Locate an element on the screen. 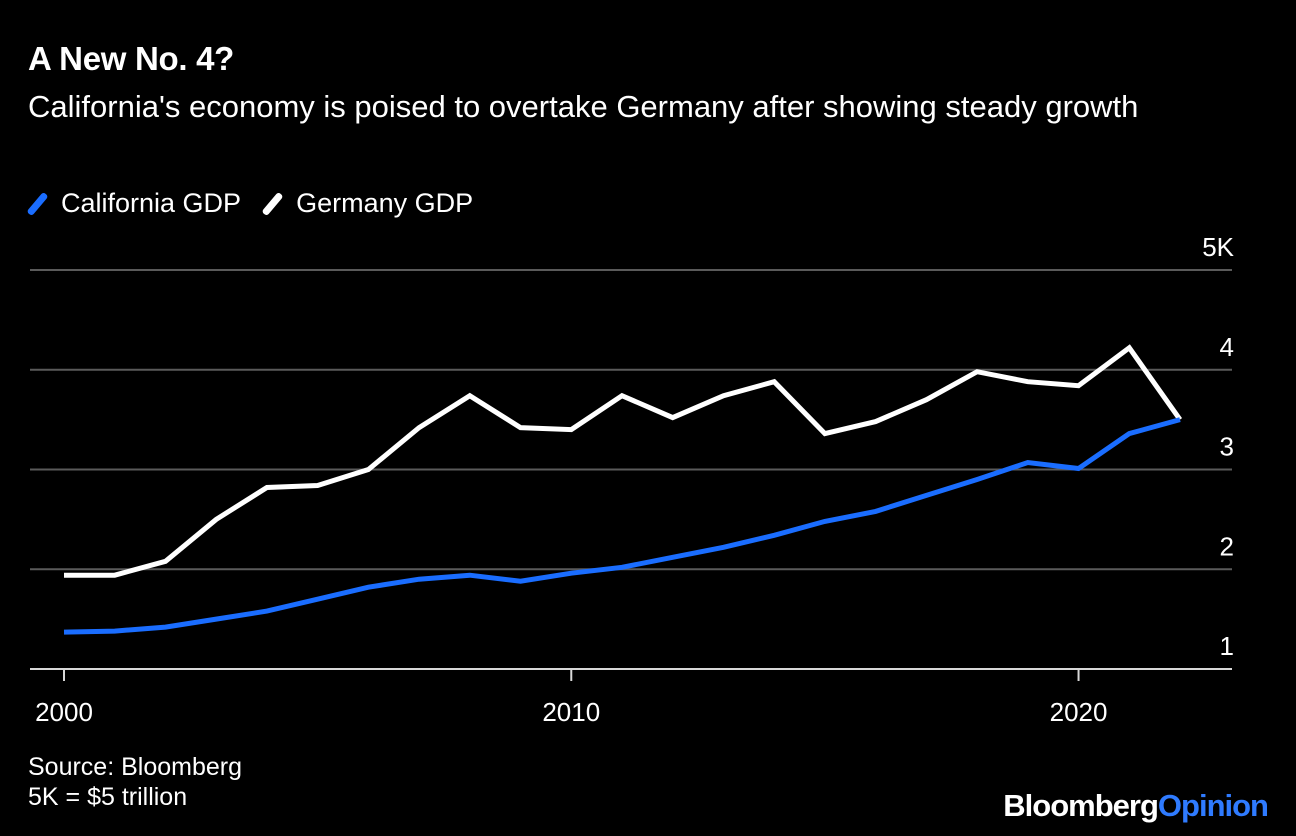 This screenshot has height=836, width=1296. x-tick-label-2010: 2010 is located at coordinates (571, 712).